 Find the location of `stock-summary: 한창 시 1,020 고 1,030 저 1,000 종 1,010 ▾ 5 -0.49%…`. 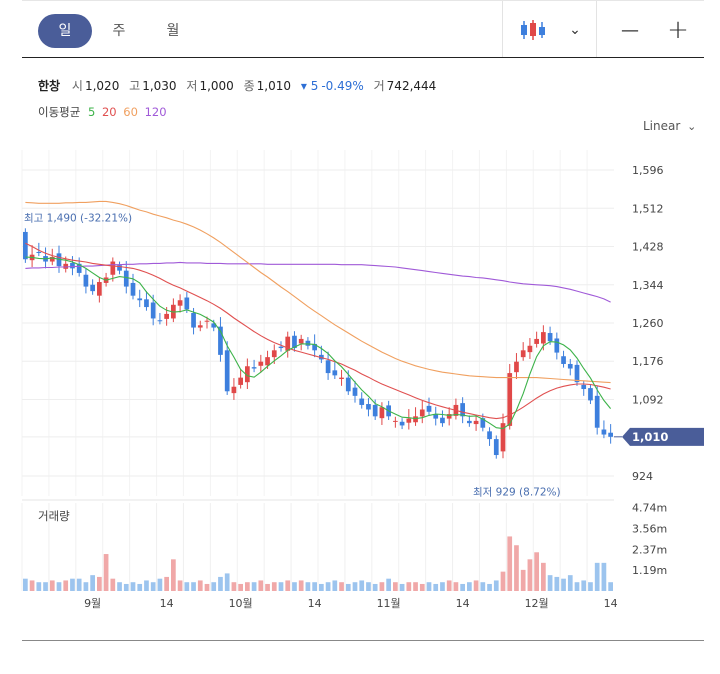

stock-summary: 한창 시 1,020 고 1,030 저 1,000 종 1,010 ▾ 5 -0.49%… is located at coordinates (240, 85).